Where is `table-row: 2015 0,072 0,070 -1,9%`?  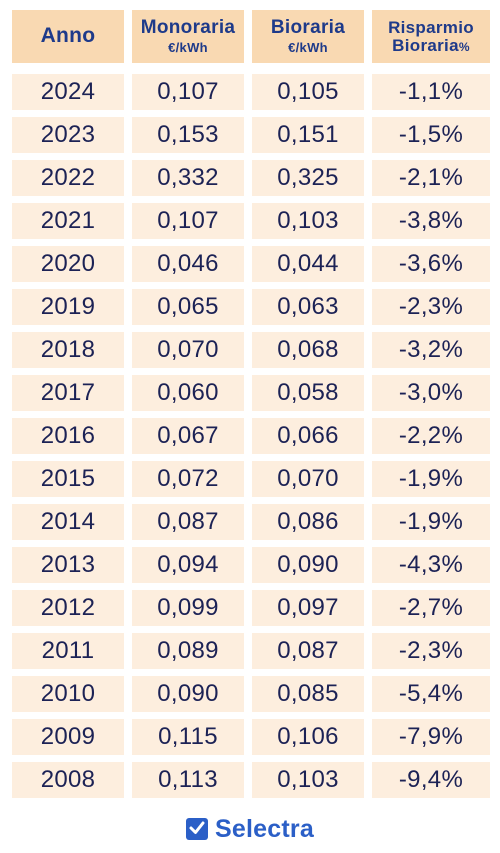 table-row: 2015 0,072 0,070 -1,9% is located at coordinates (251, 479).